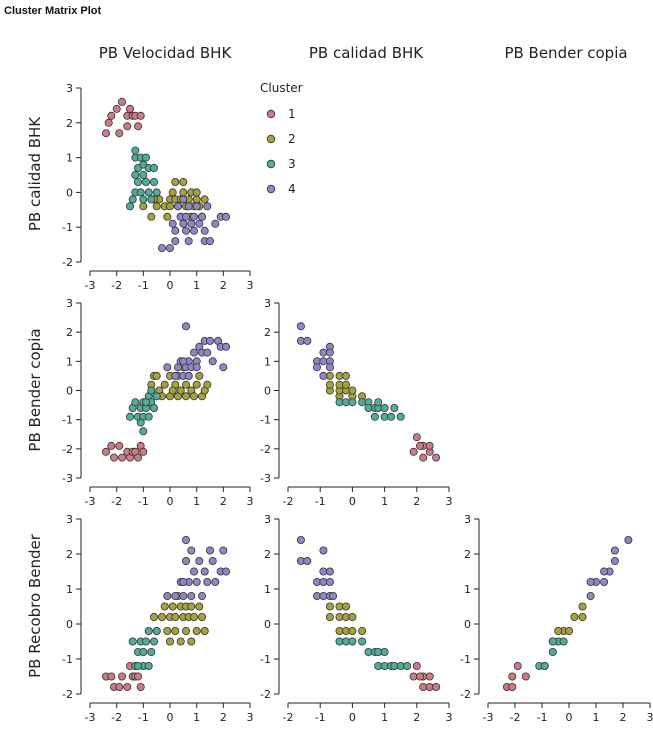 This screenshot has height=729, width=653. What do you see at coordinates (292, 114) in the screenshot?
I see `legend-label: 1` at bounding box center [292, 114].